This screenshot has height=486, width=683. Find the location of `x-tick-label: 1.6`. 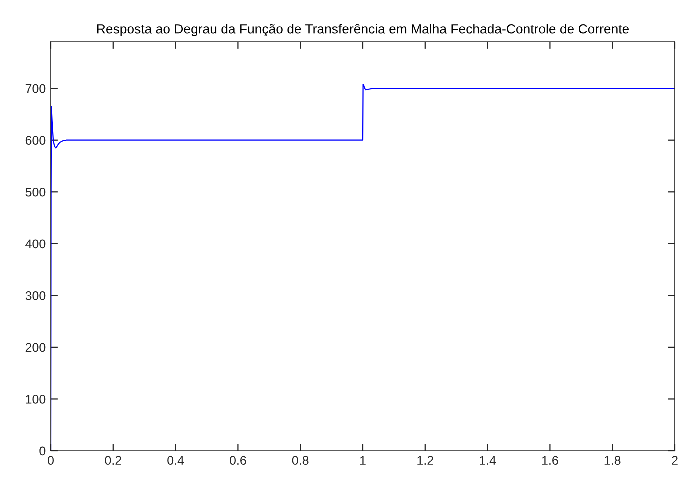

x-tick-label: 1.6 is located at coordinates (550, 461).